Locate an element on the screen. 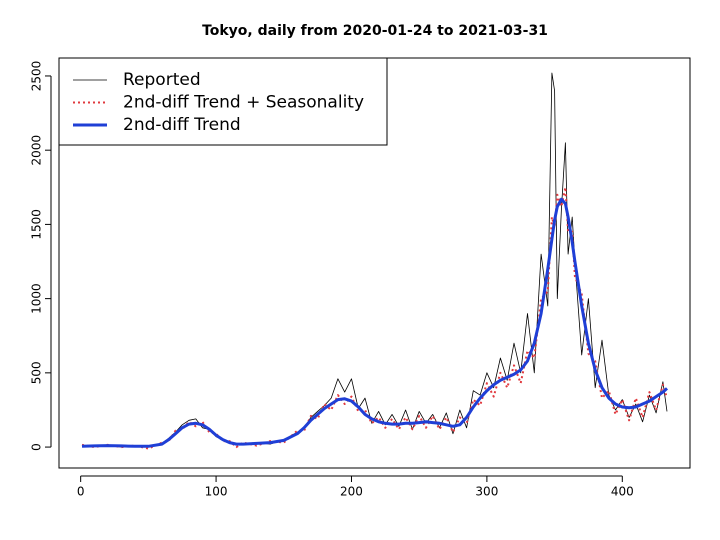  y-tick-label: 500 is located at coordinates (37, 372).